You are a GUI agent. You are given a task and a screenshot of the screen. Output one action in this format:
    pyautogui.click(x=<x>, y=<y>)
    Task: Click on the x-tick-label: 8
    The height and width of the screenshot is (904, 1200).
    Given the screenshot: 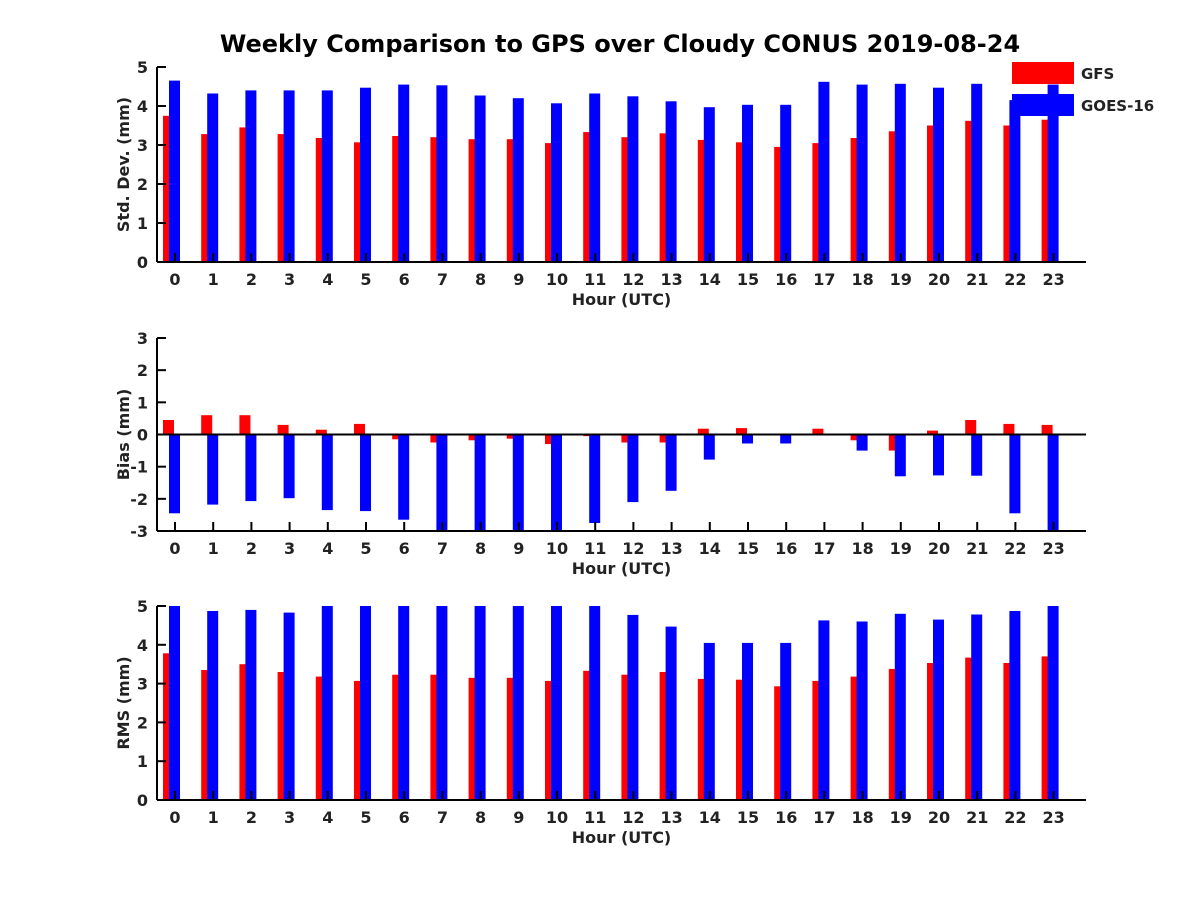 What is the action you would take?
    pyautogui.click(x=480, y=817)
    